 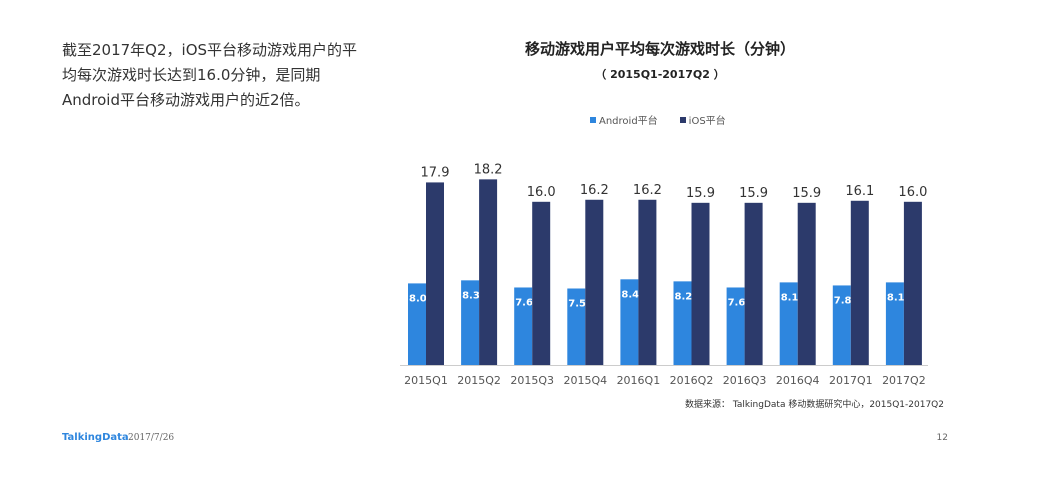 I want to click on source-note: 数据来源： TalkingData 移动数据研究中心，2015Q1-2017Q2, so click(x=814, y=405).